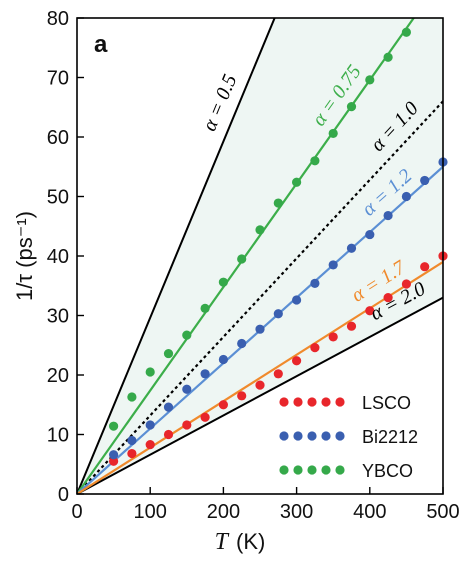  What do you see at coordinates (76, 512) in the screenshot?
I see `x-tick-label: 0` at bounding box center [76, 512].